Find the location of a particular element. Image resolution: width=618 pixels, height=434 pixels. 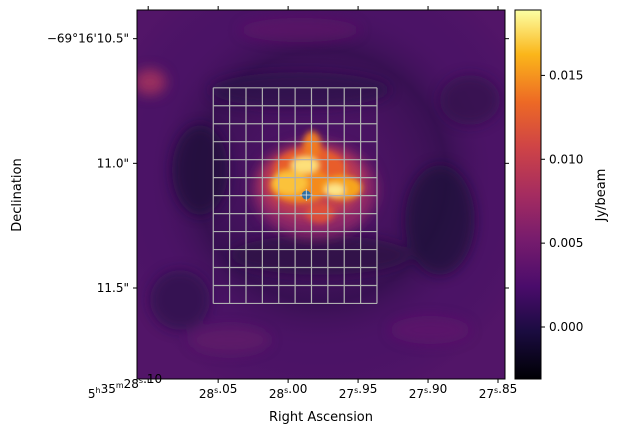

colorbar-tick-label: 0.005 is located at coordinates (566, 243).